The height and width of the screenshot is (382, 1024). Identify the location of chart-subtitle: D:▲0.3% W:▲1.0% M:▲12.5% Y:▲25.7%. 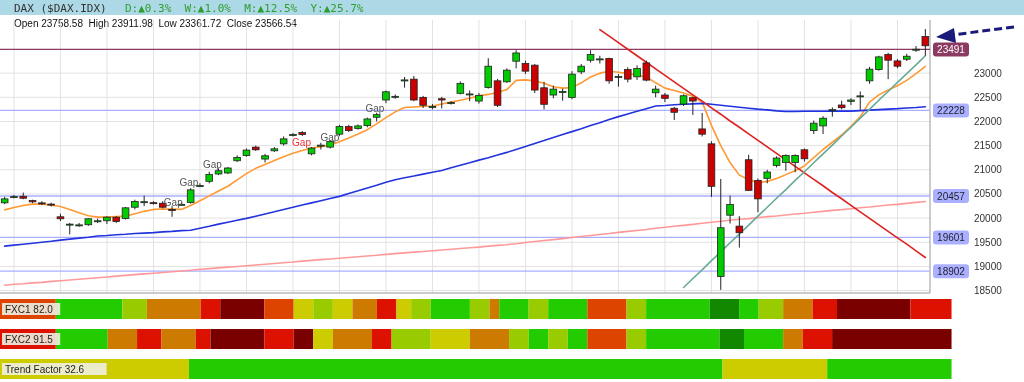
(244, 8).